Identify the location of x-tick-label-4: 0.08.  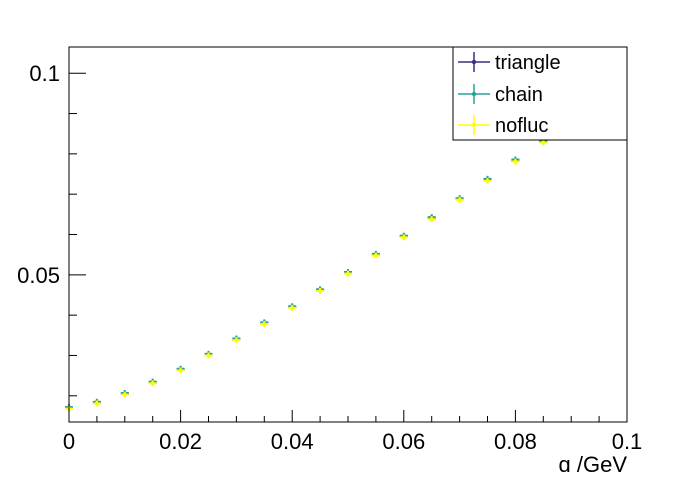
(515, 441).